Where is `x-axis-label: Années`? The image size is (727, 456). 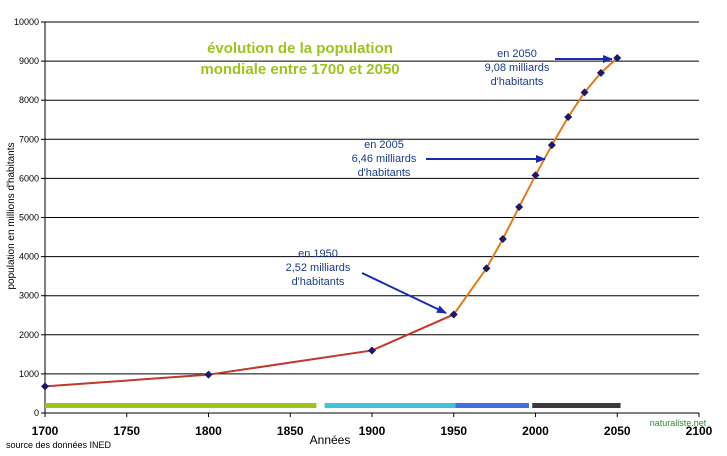 x-axis-label: Années is located at coordinates (330, 440).